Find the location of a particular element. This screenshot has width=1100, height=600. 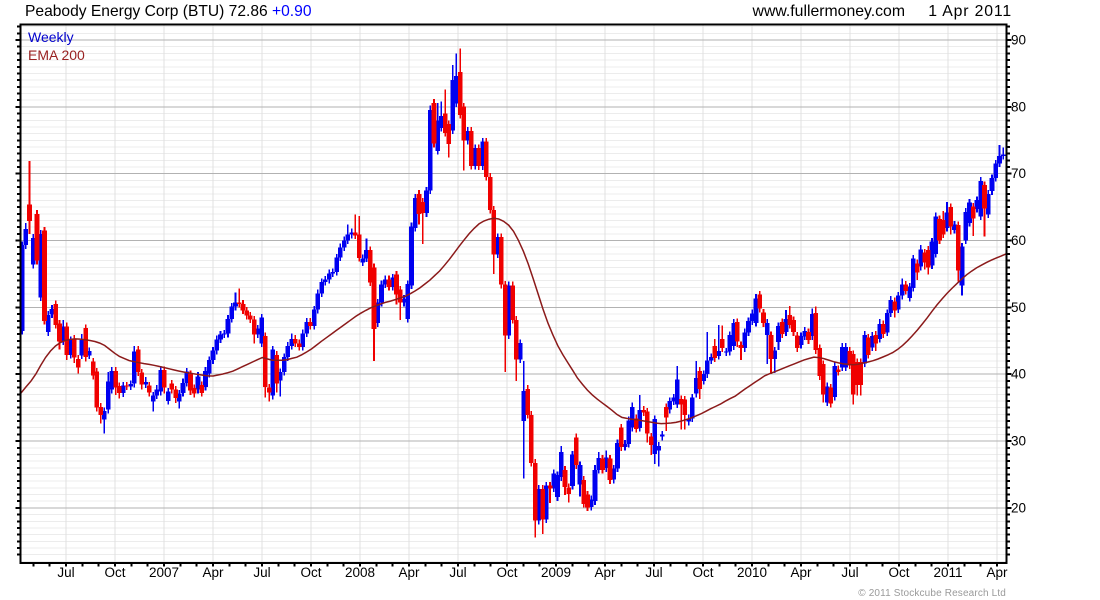

svg-text: 2009 is located at coordinates (556, 572).